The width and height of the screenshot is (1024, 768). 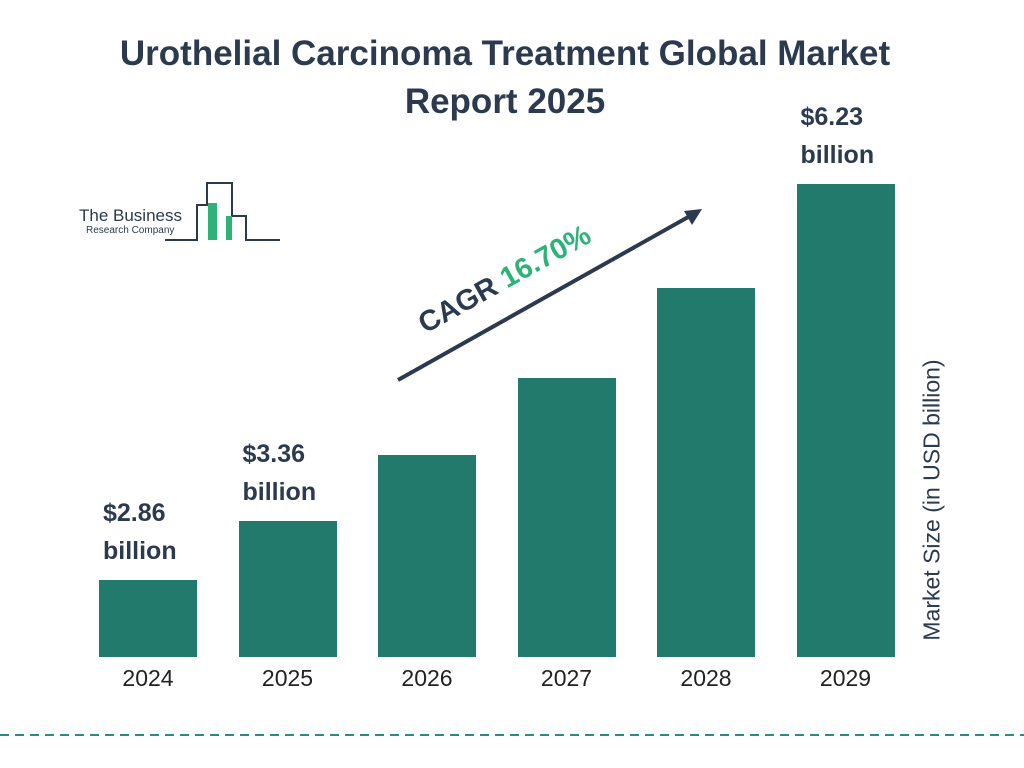 I want to click on logo-icon, so click(x=222, y=211).